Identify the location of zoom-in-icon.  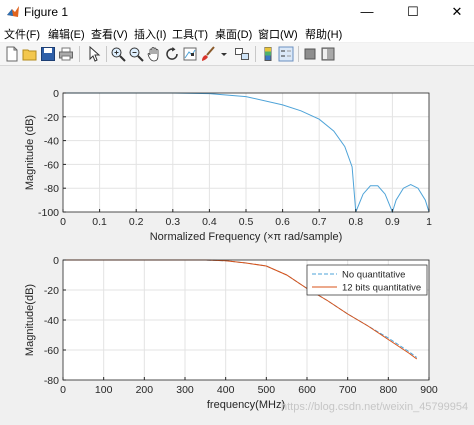
(118, 54).